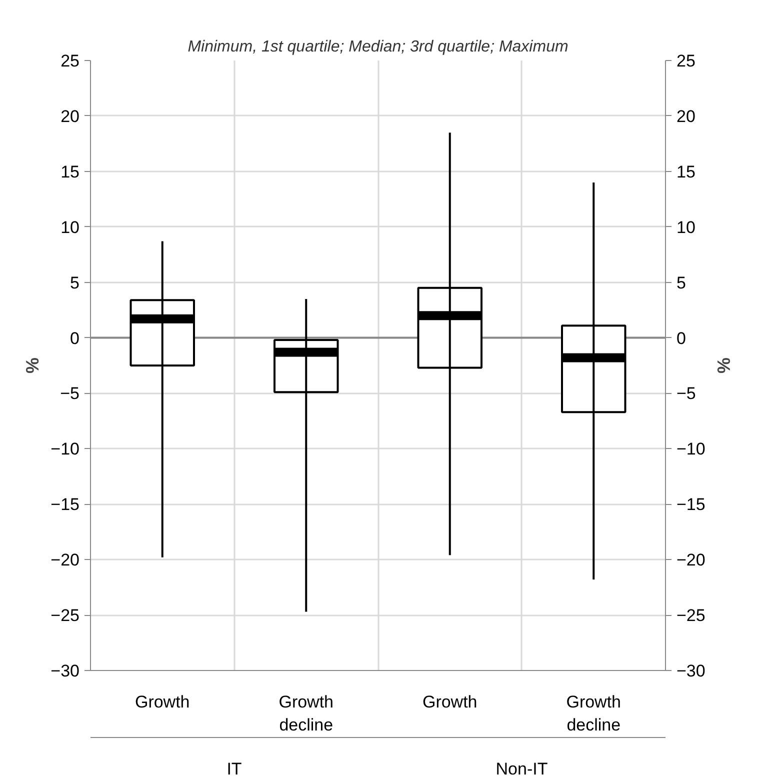 This screenshot has width=765, height=781. I want to click on y2-tick-label: −15, so click(691, 504).